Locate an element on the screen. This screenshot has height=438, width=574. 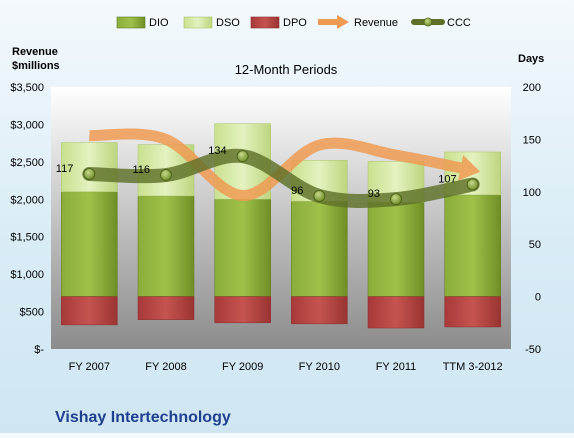
legend-label-ccc: CCC is located at coordinates (459, 23).